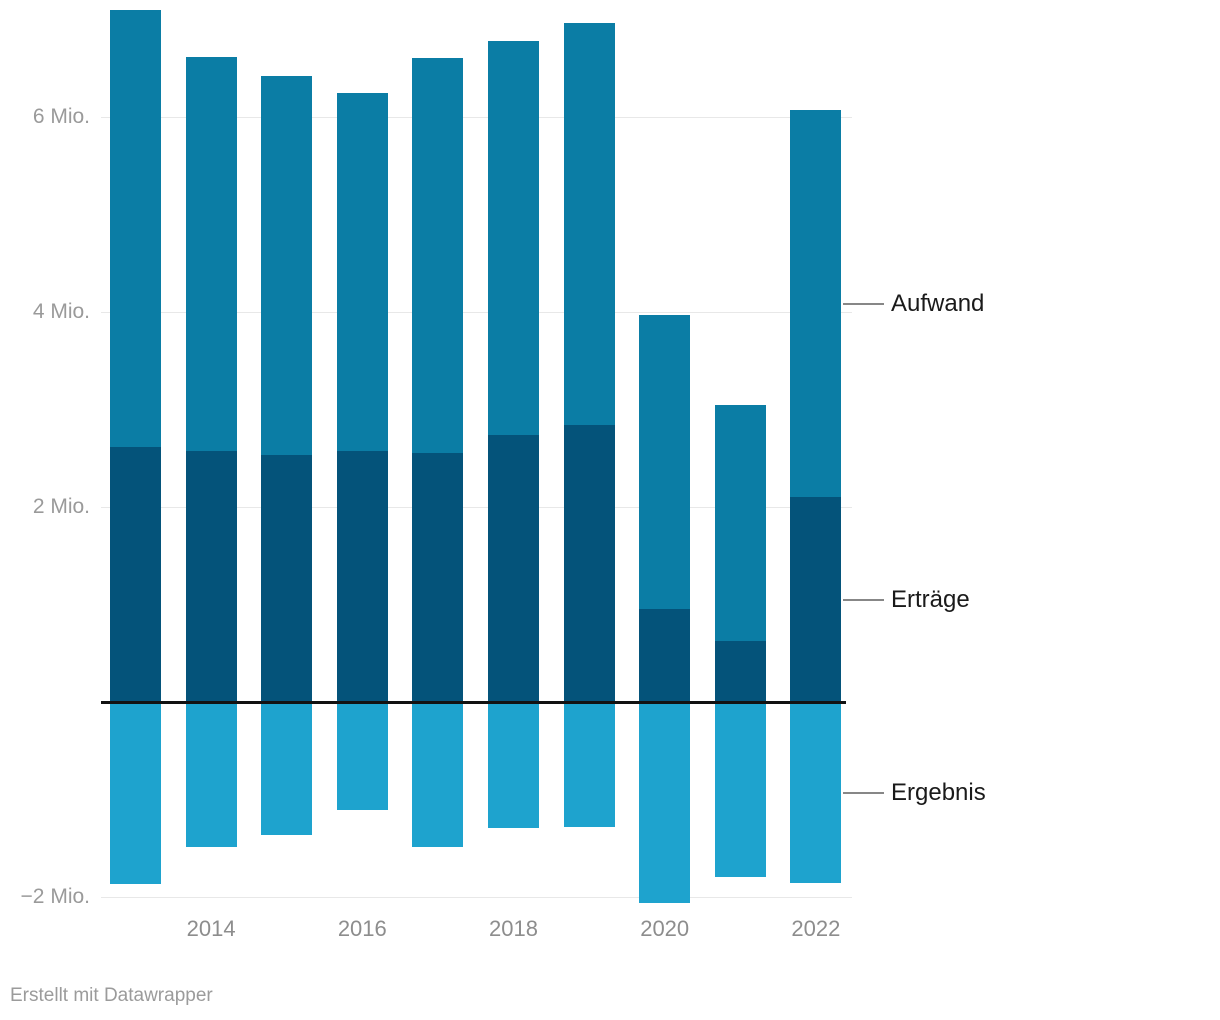 This screenshot has width=1220, height=1020. I want to click on bar-ertraege-2021, so click(740, 671).